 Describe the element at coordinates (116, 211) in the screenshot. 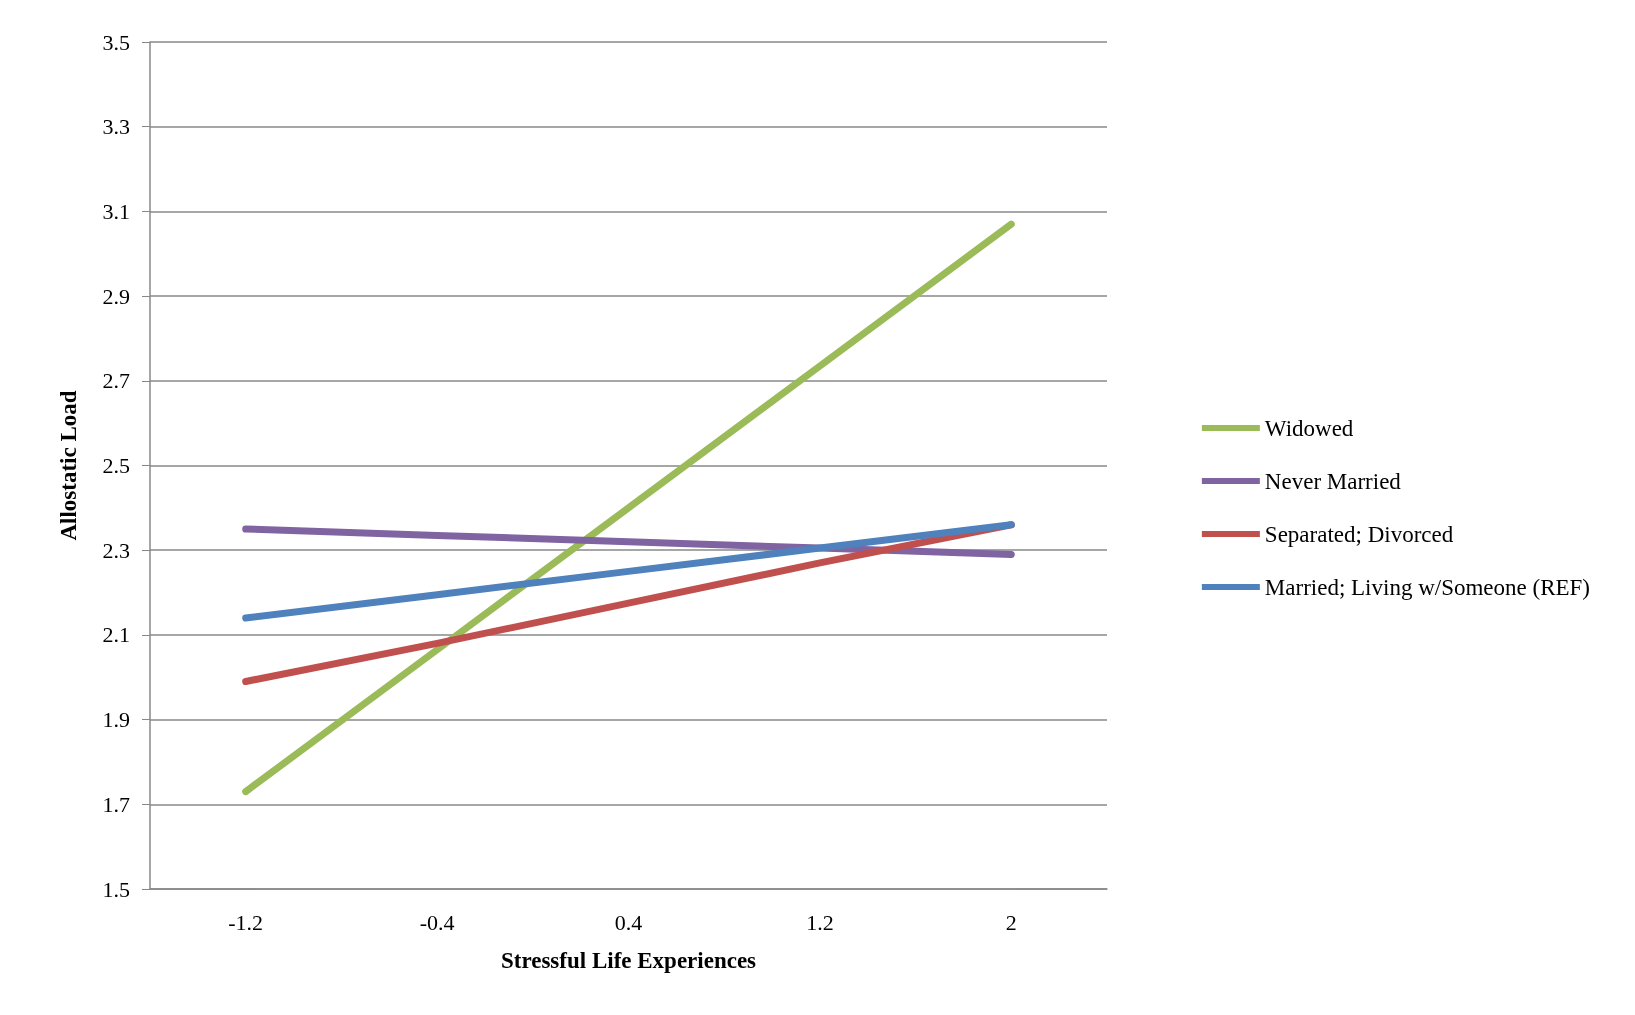

I see `y-tick-label: 3.1` at that location.